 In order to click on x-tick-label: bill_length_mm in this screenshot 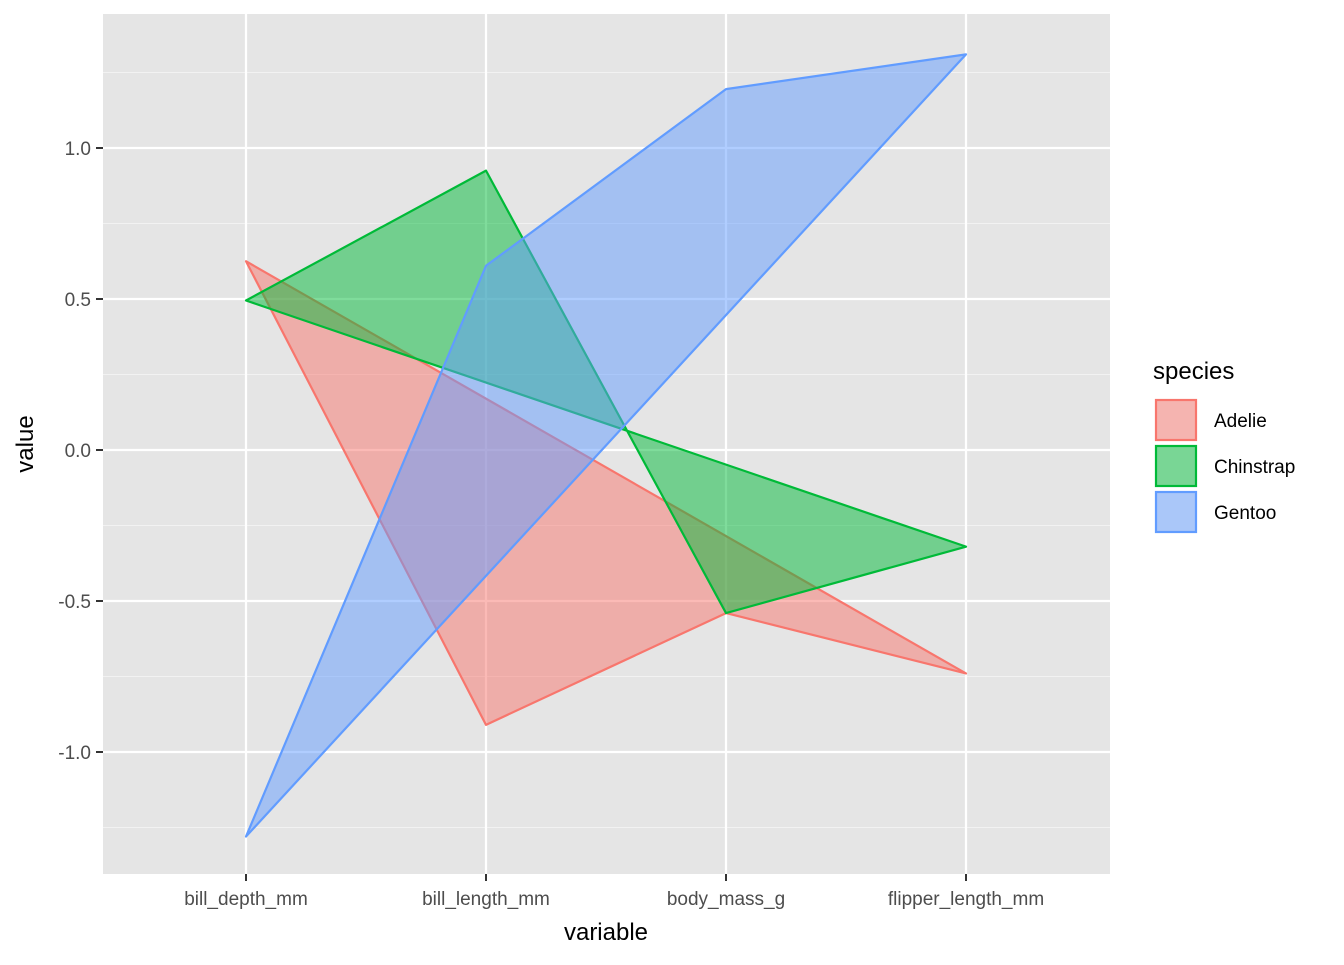, I will do `click(486, 899)`.